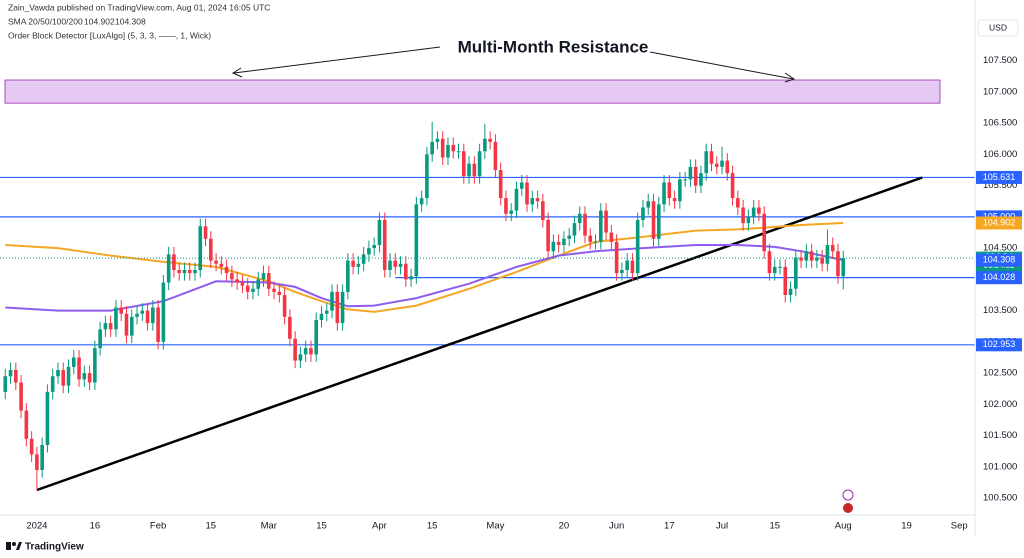 This screenshot has width=1024, height=558. What do you see at coordinates (999, 260) in the screenshot?
I see `sma-tag: 104.308` at bounding box center [999, 260].